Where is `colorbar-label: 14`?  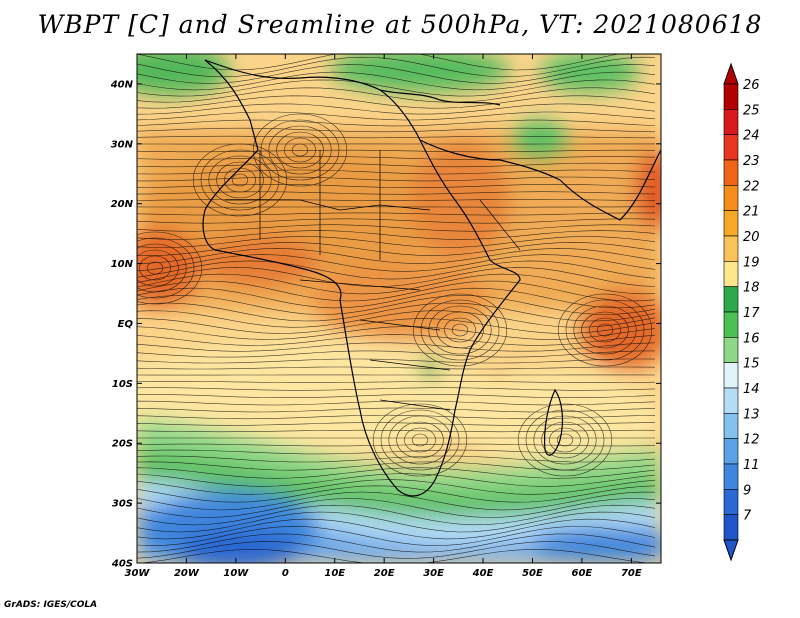
colorbar-label: 14 is located at coordinates (751, 389).